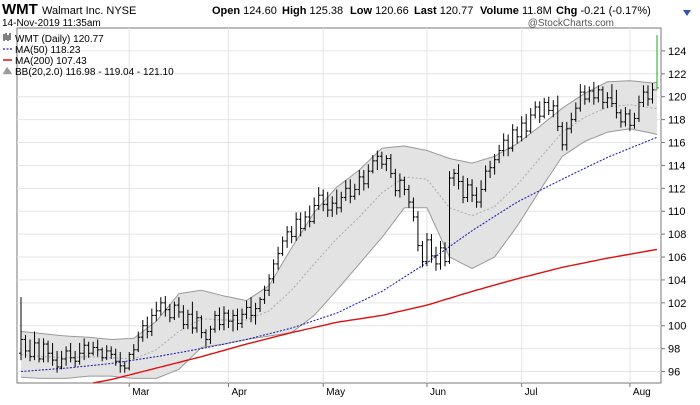  What do you see at coordinates (677, 144) in the screenshot?
I see `y-tick-label: 116` at bounding box center [677, 144].